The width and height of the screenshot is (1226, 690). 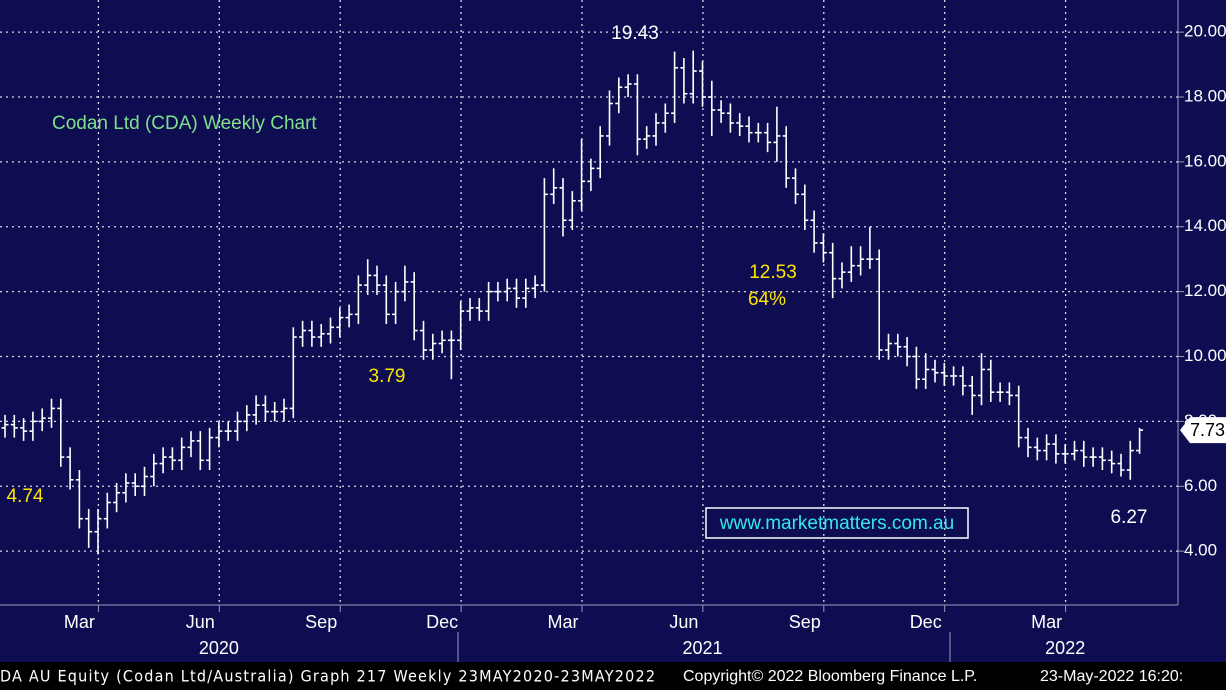 What do you see at coordinates (1207, 430) in the screenshot?
I see `last-price-label: 7.73` at bounding box center [1207, 430].